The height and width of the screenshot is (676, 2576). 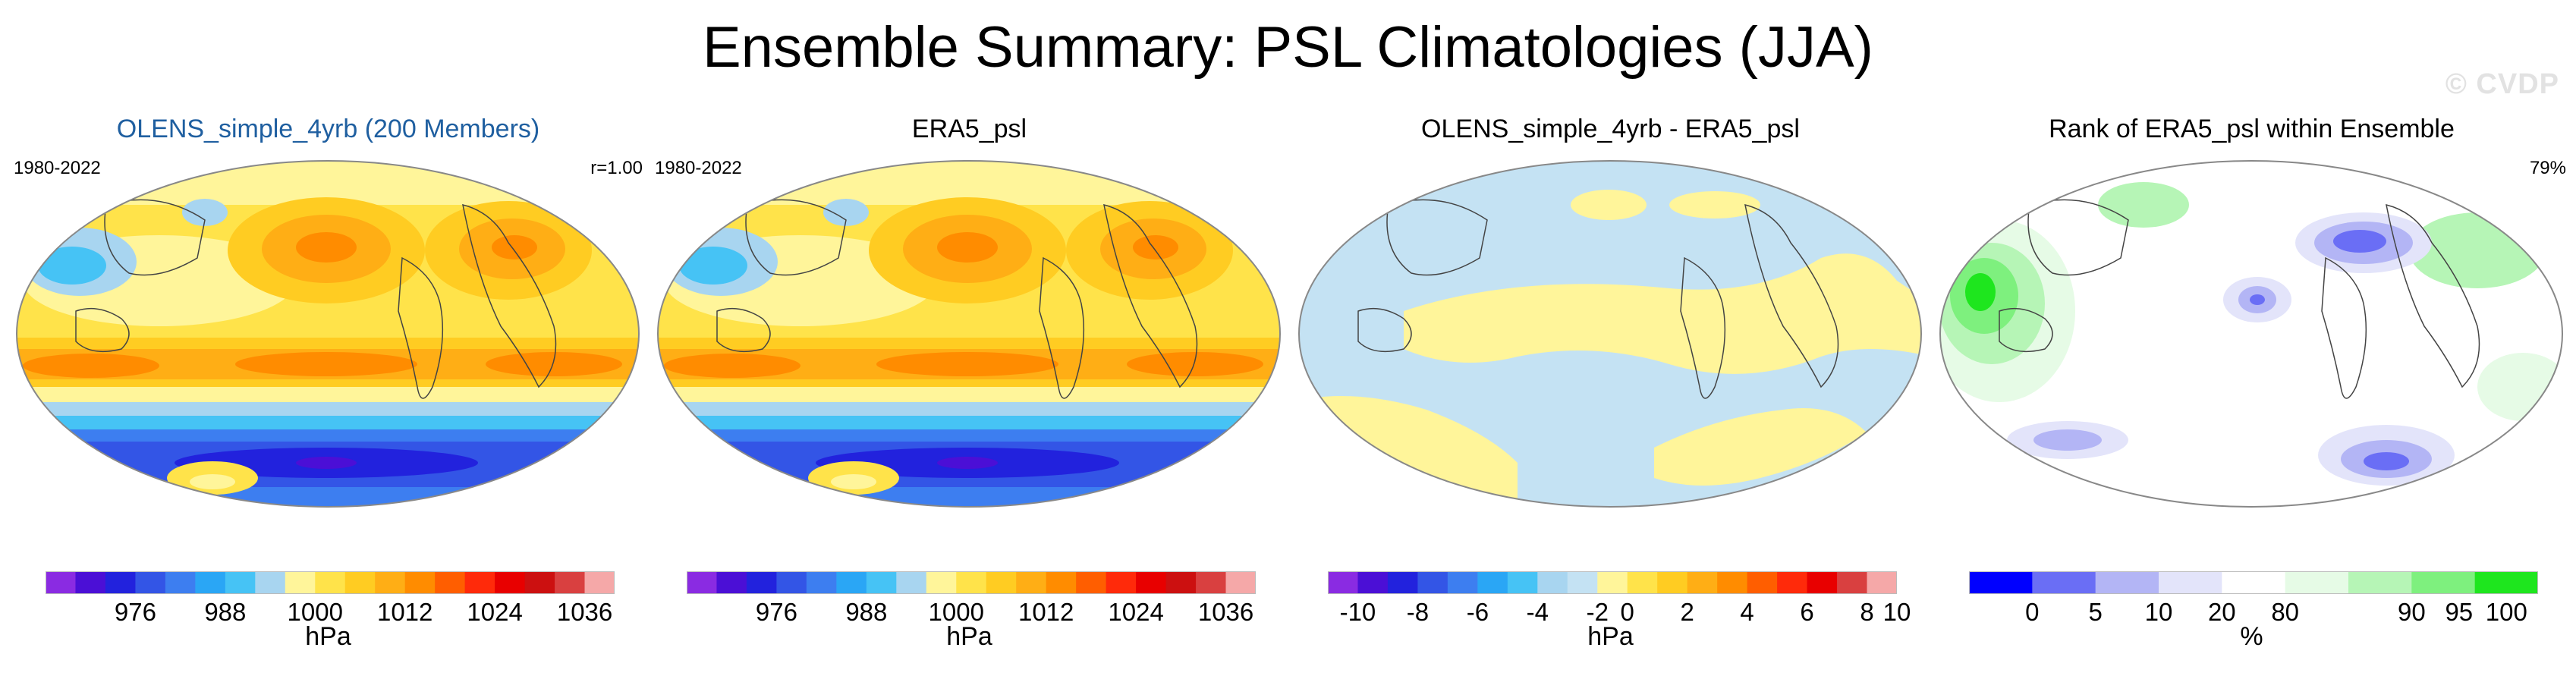 What do you see at coordinates (2221, 612) in the screenshot?
I see `colorbar-tick-label: 20` at bounding box center [2221, 612].